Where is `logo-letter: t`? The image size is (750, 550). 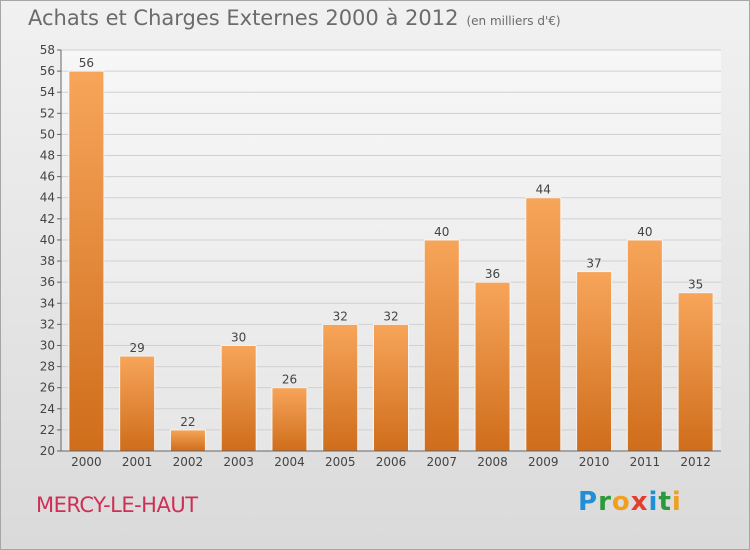
logo-letter: t is located at coordinates (665, 502).